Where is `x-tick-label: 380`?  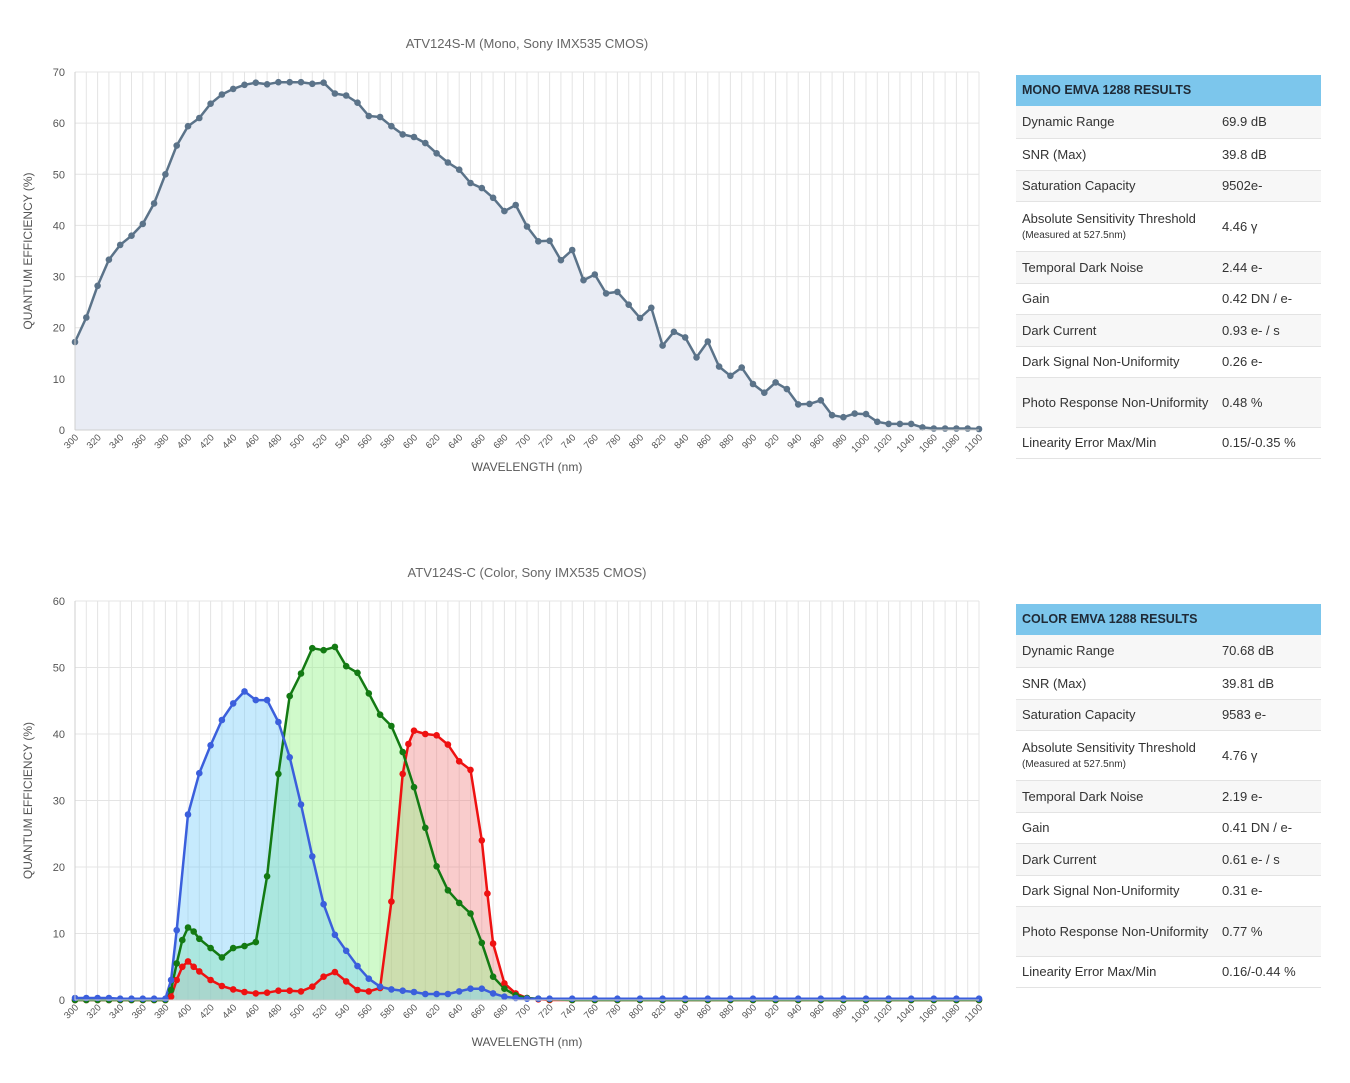 x-tick-label: 380 is located at coordinates (162, 1011).